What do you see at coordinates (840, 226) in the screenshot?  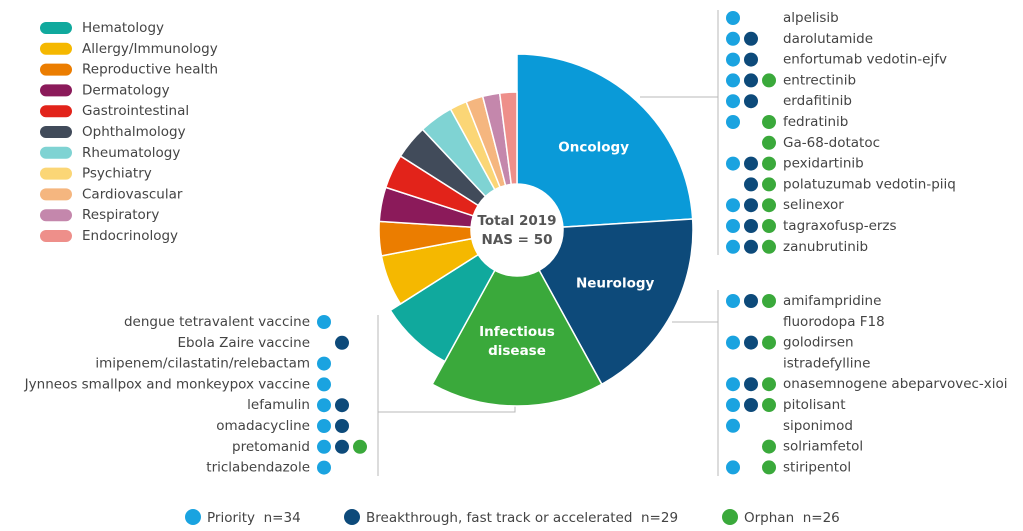 I see `drug-name: tagraxofusp-erzs` at bounding box center [840, 226].